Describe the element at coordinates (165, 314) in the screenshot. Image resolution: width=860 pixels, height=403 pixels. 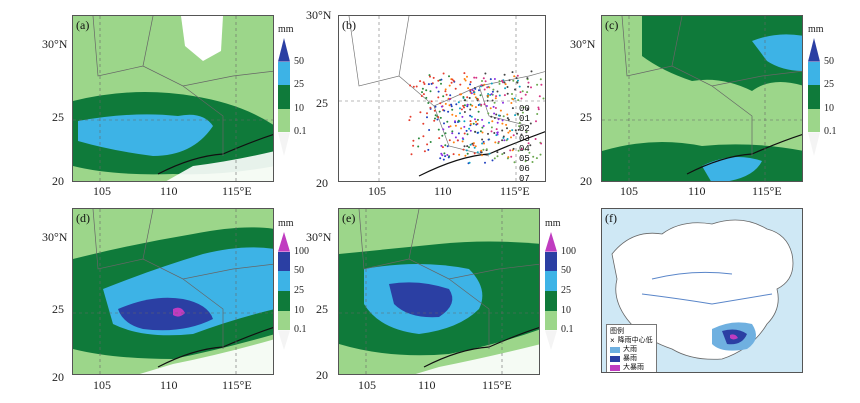
I see `precip-band-storm` at that location.